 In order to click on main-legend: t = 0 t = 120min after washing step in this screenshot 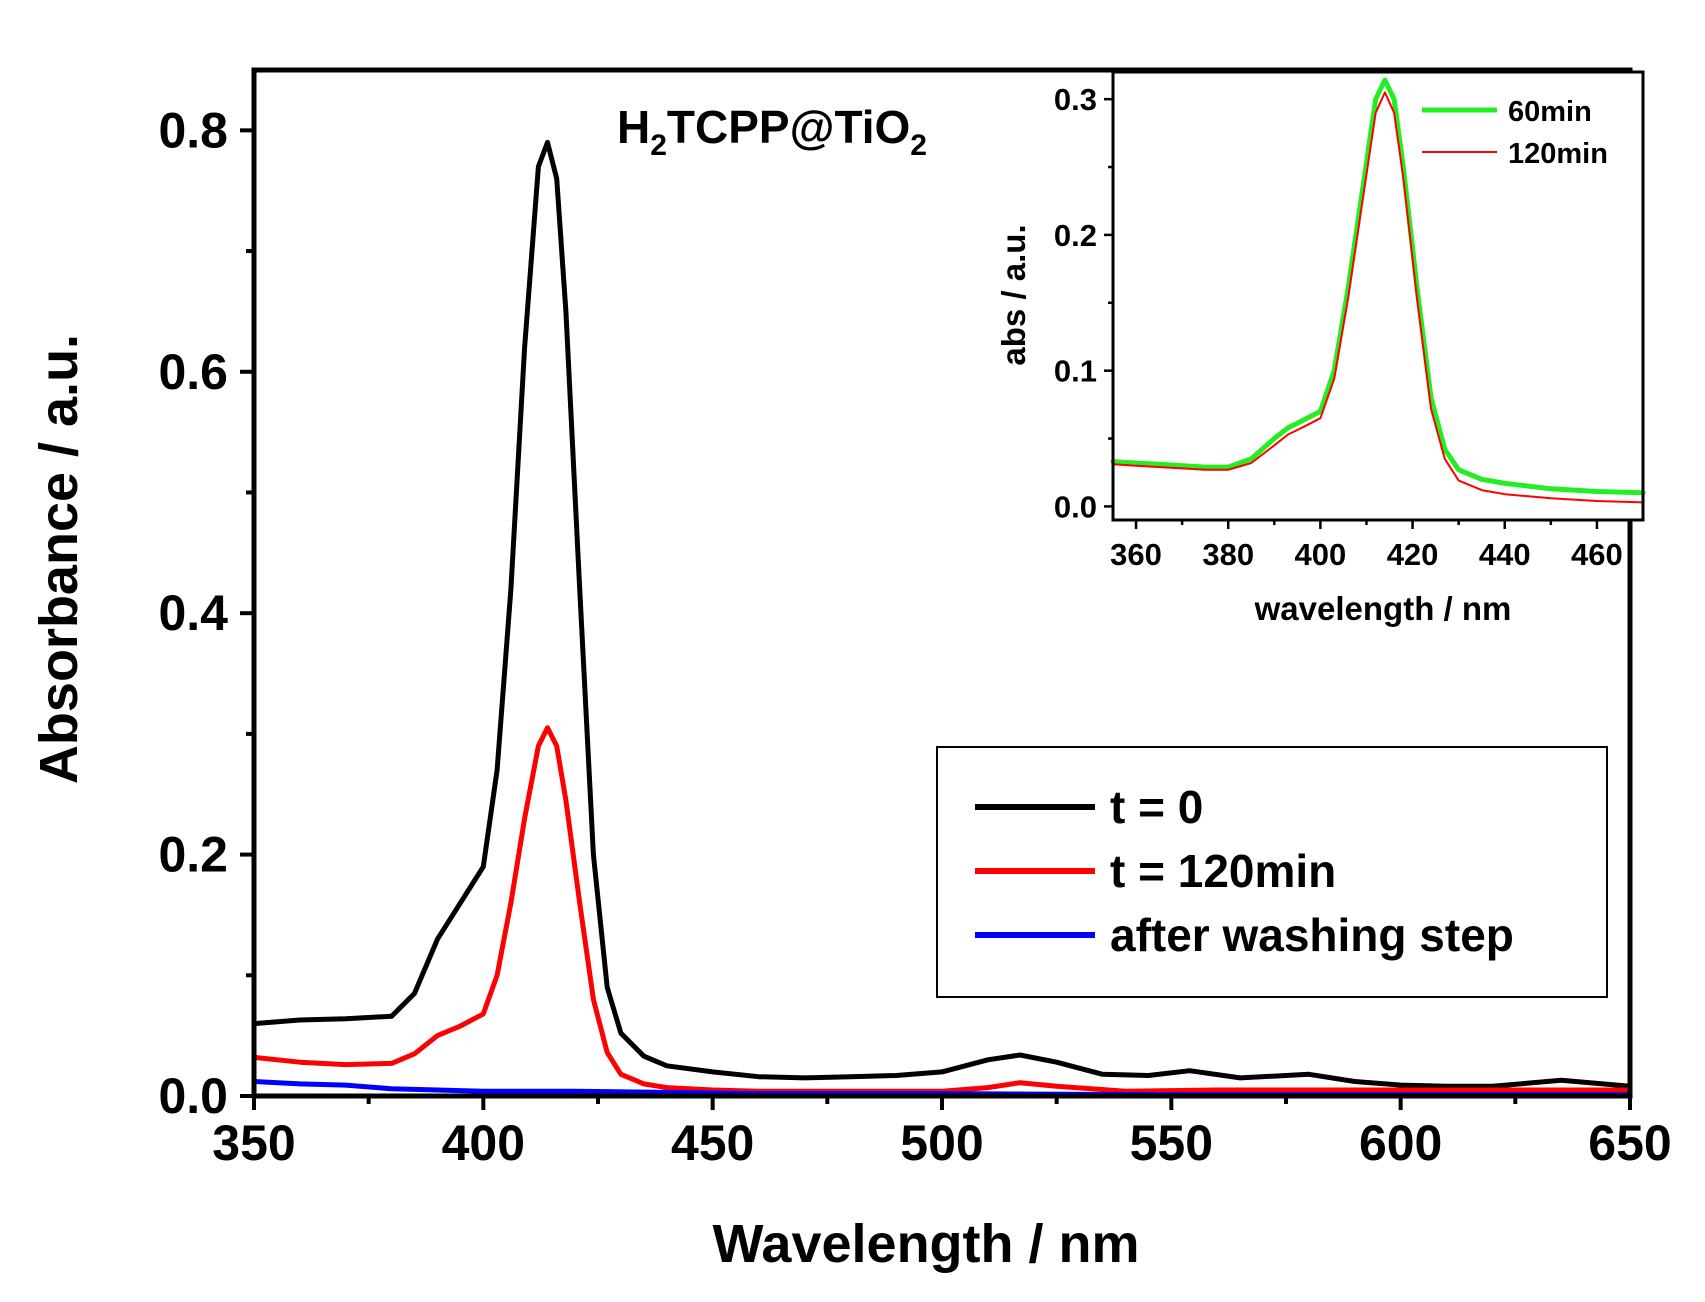, I will do `click(1272, 872)`.